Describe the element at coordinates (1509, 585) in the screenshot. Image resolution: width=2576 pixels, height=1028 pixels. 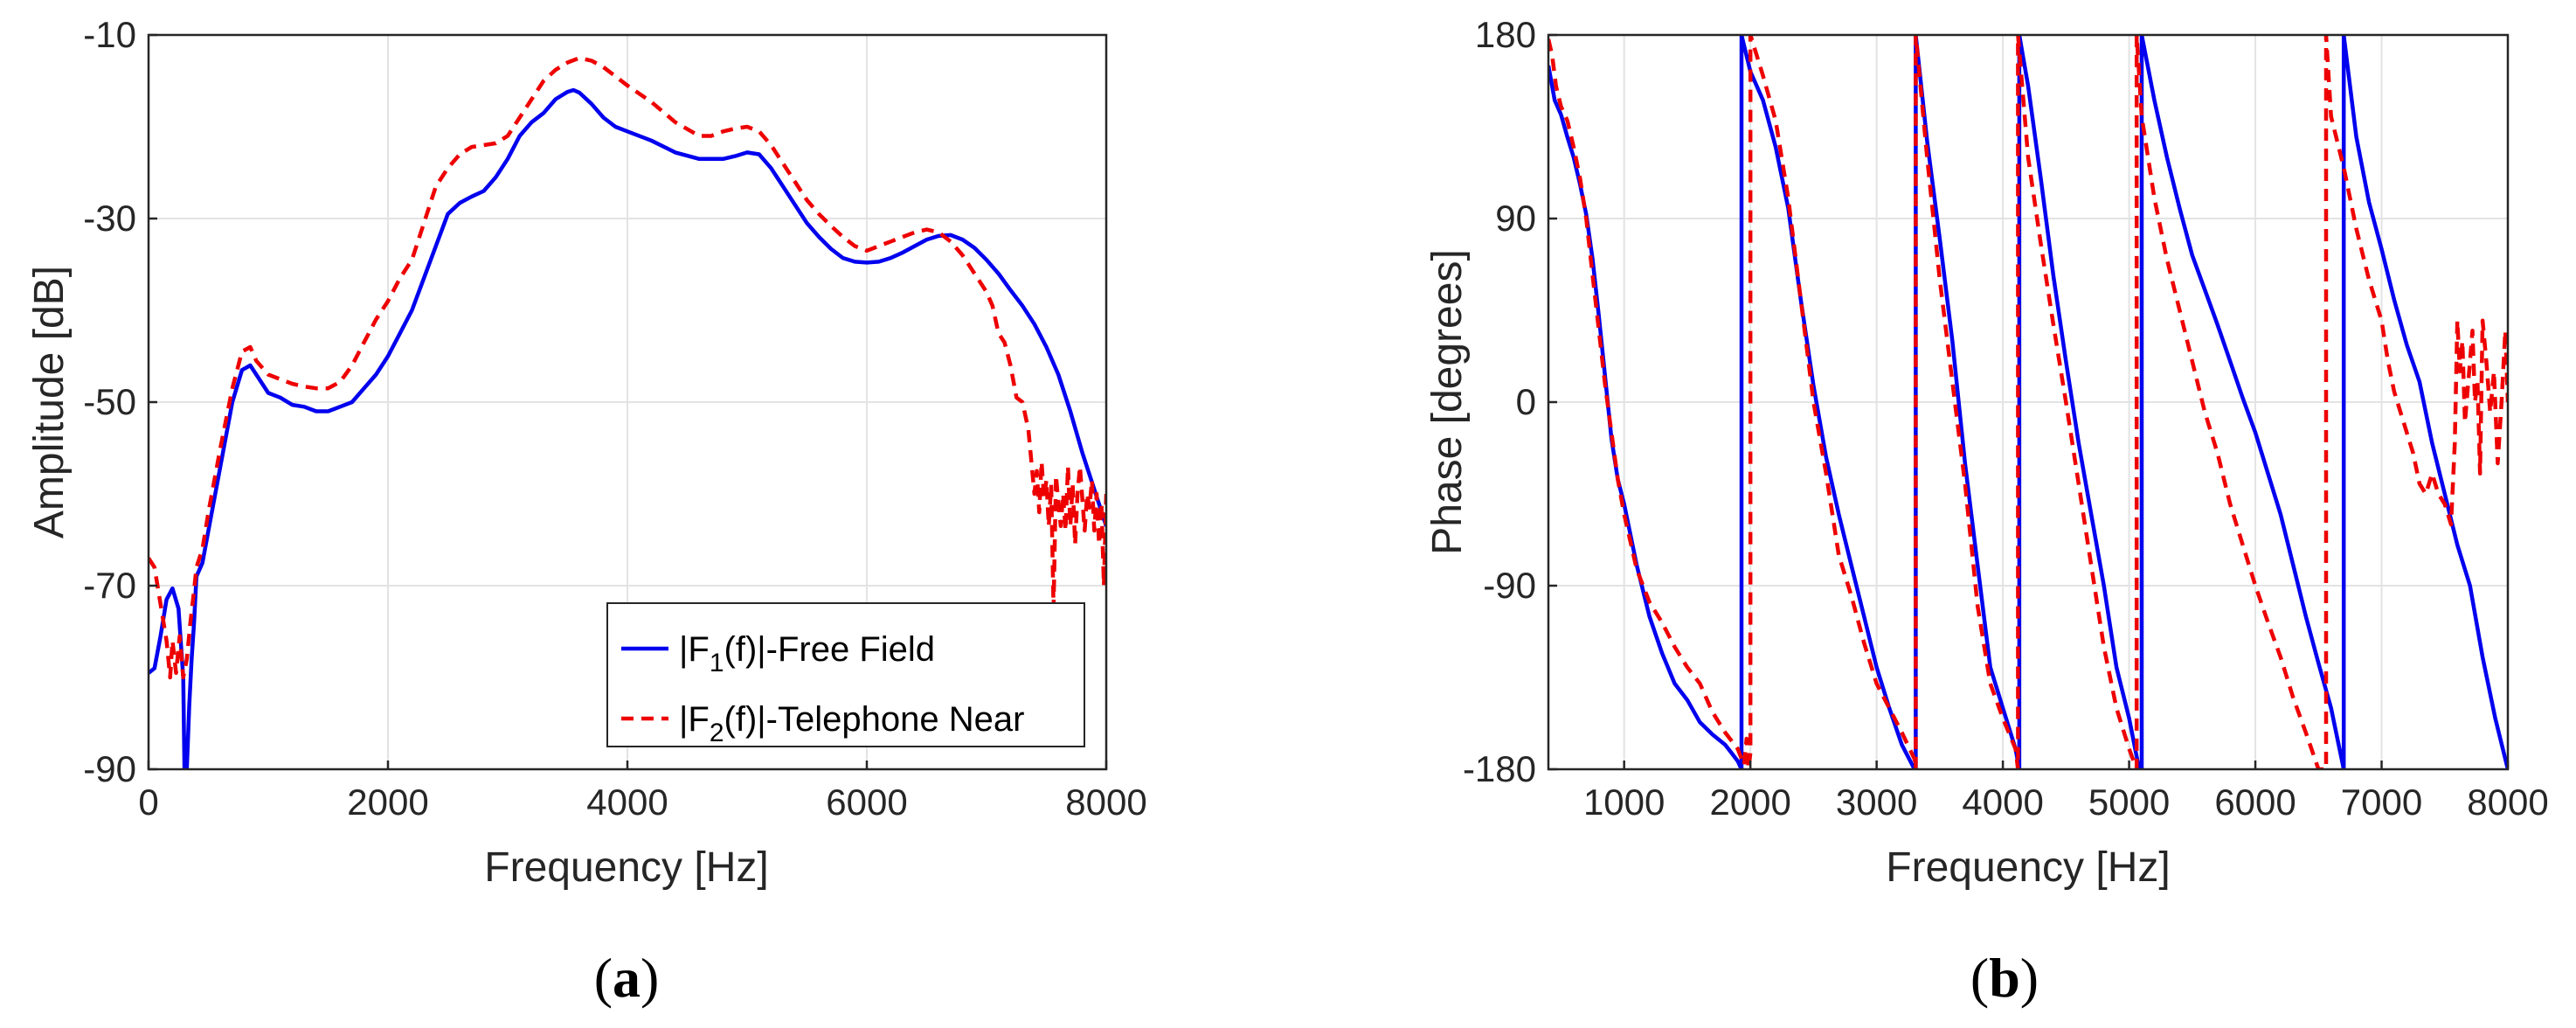
I see `y-tick-label-b-1: -90` at that location.